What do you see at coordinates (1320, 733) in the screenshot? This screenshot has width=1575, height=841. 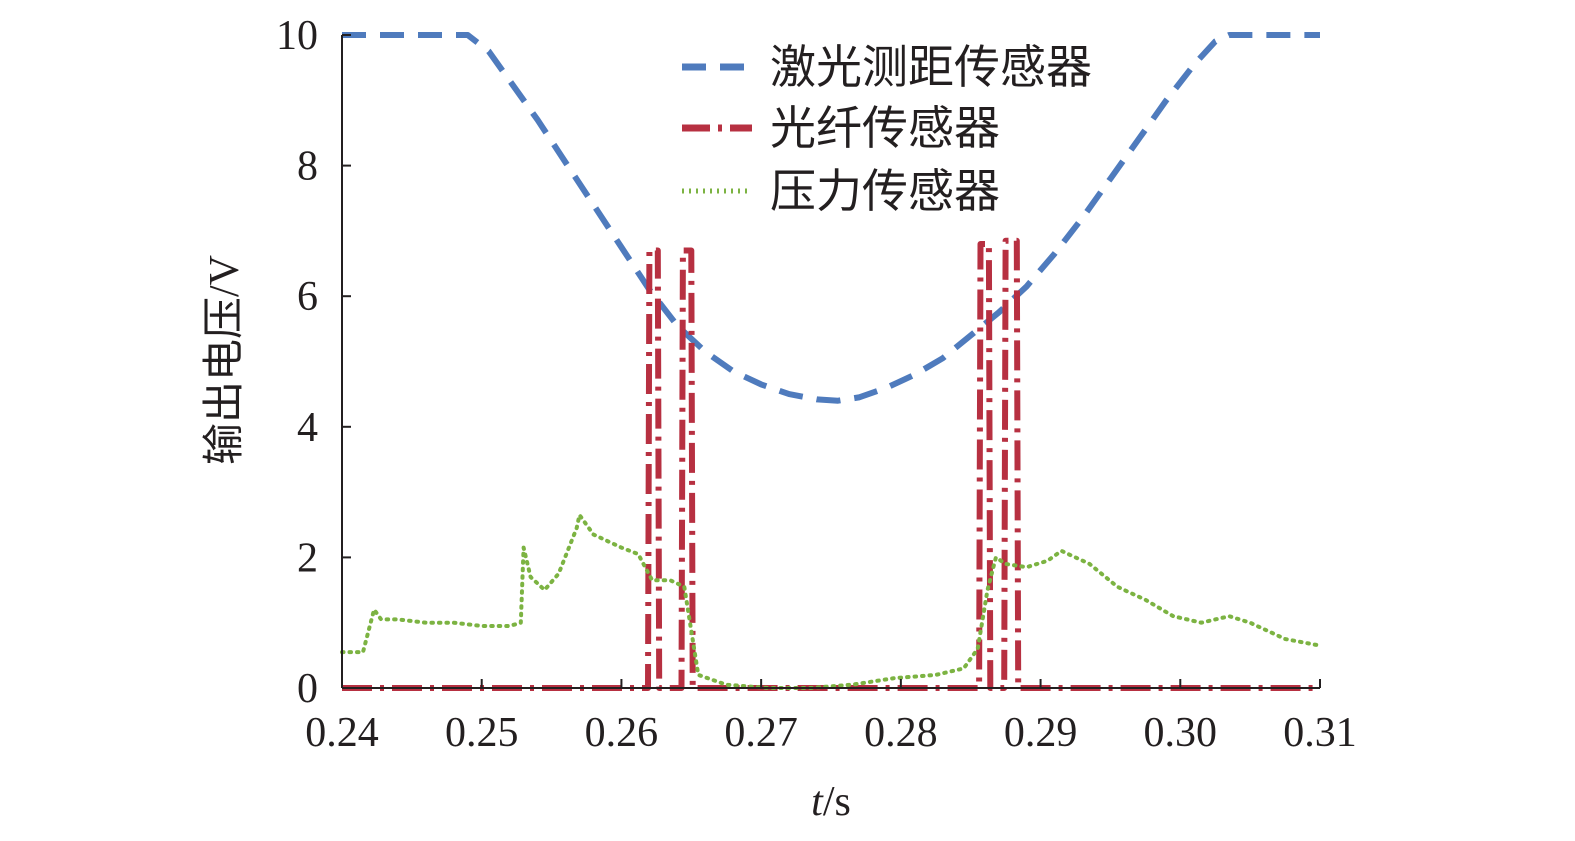 I see `x-tick-label: 0.31` at bounding box center [1320, 733].